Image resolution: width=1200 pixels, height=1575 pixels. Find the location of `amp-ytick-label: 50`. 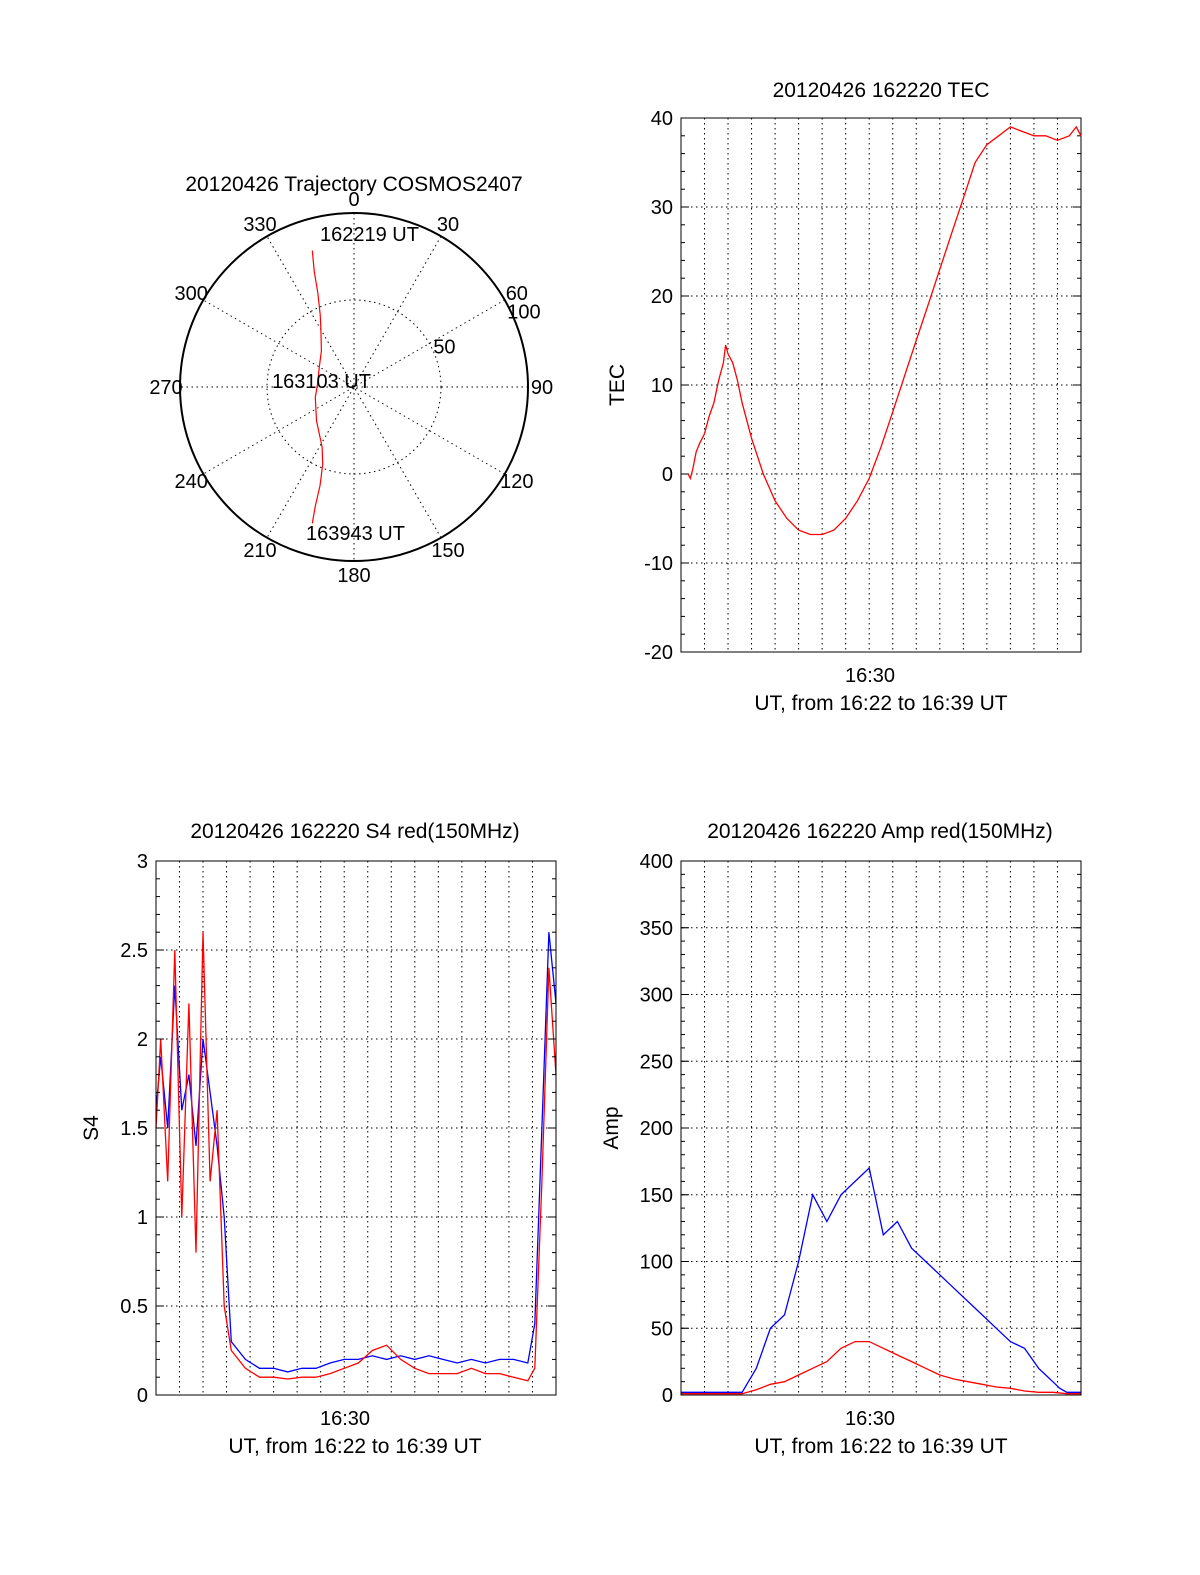

amp-ytick-label: 50 is located at coordinates (662, 1329).